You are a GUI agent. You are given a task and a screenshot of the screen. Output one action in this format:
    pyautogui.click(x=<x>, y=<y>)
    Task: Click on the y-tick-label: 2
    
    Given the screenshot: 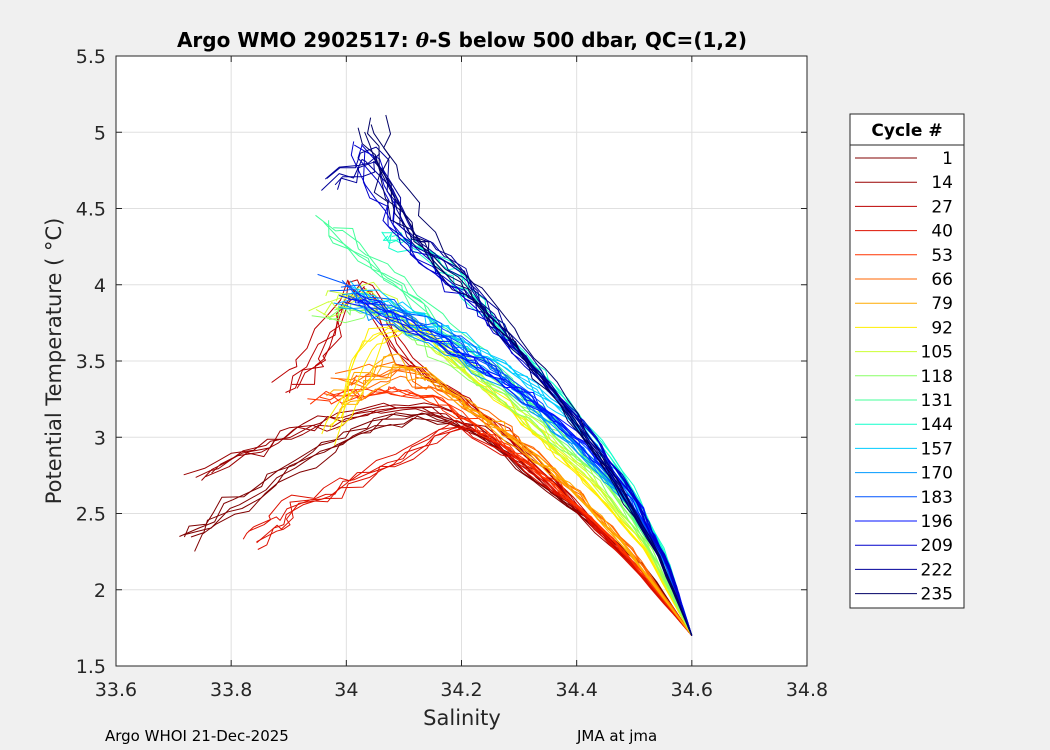 What is the action you would take?
    pyautogui.click(x=100, y=591)
    